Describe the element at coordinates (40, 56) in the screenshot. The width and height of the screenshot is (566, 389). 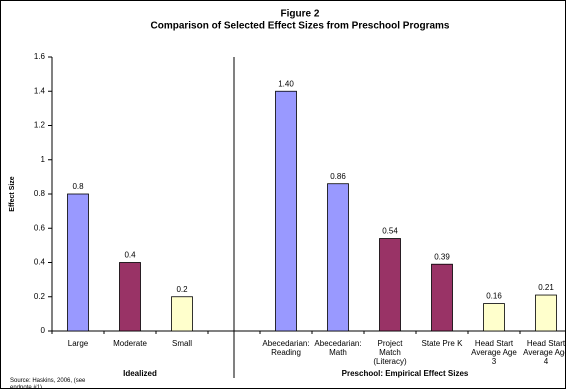
I see `y-tick-label: 1.6` at that location.